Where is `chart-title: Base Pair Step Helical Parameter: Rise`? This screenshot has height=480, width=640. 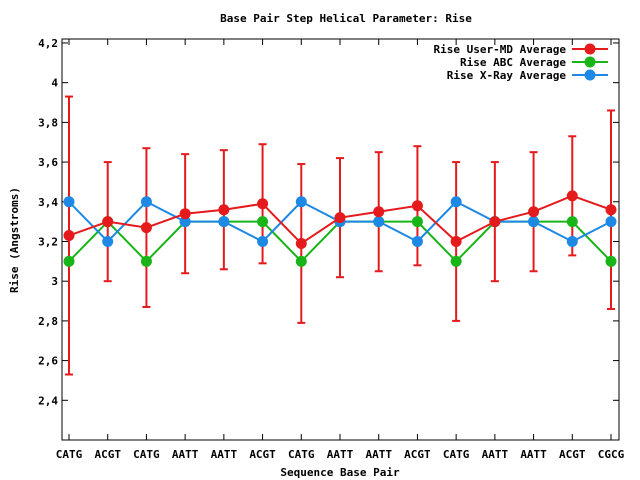 chart-title: Base Pair Step Helical Parameter: Rise is located at coordinates (346, 18).